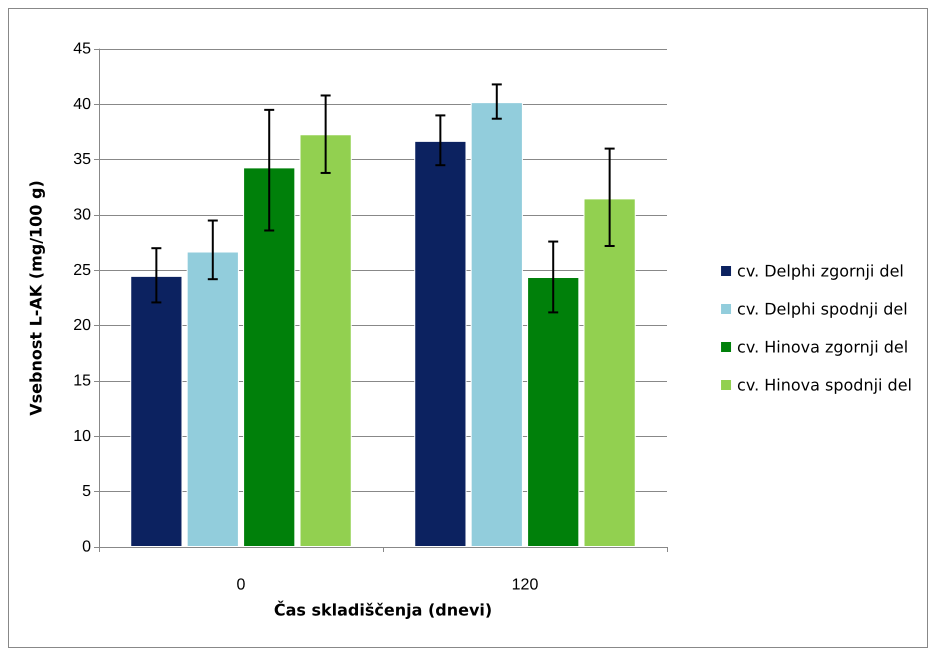 This screenshot has width=940, height=662. Describe the element at coordinates (87, 491) in the screenshot. I see `y-tick-label: 5` at that location.